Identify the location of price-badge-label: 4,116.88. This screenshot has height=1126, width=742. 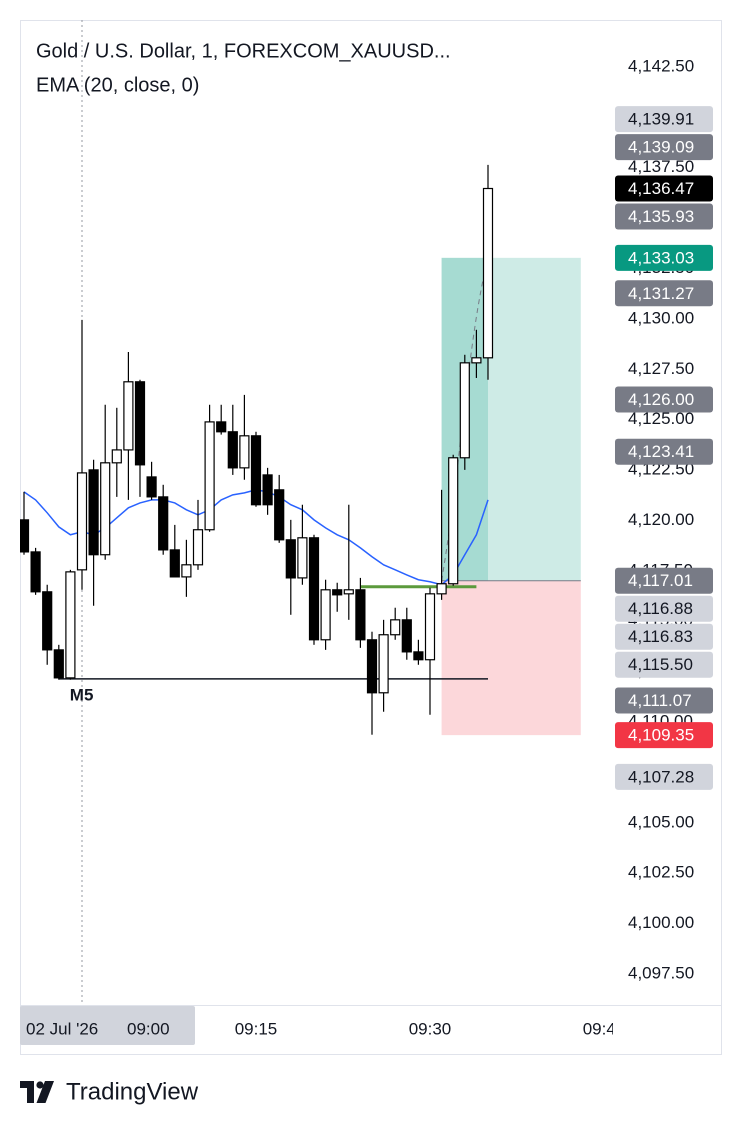
(660, 608).